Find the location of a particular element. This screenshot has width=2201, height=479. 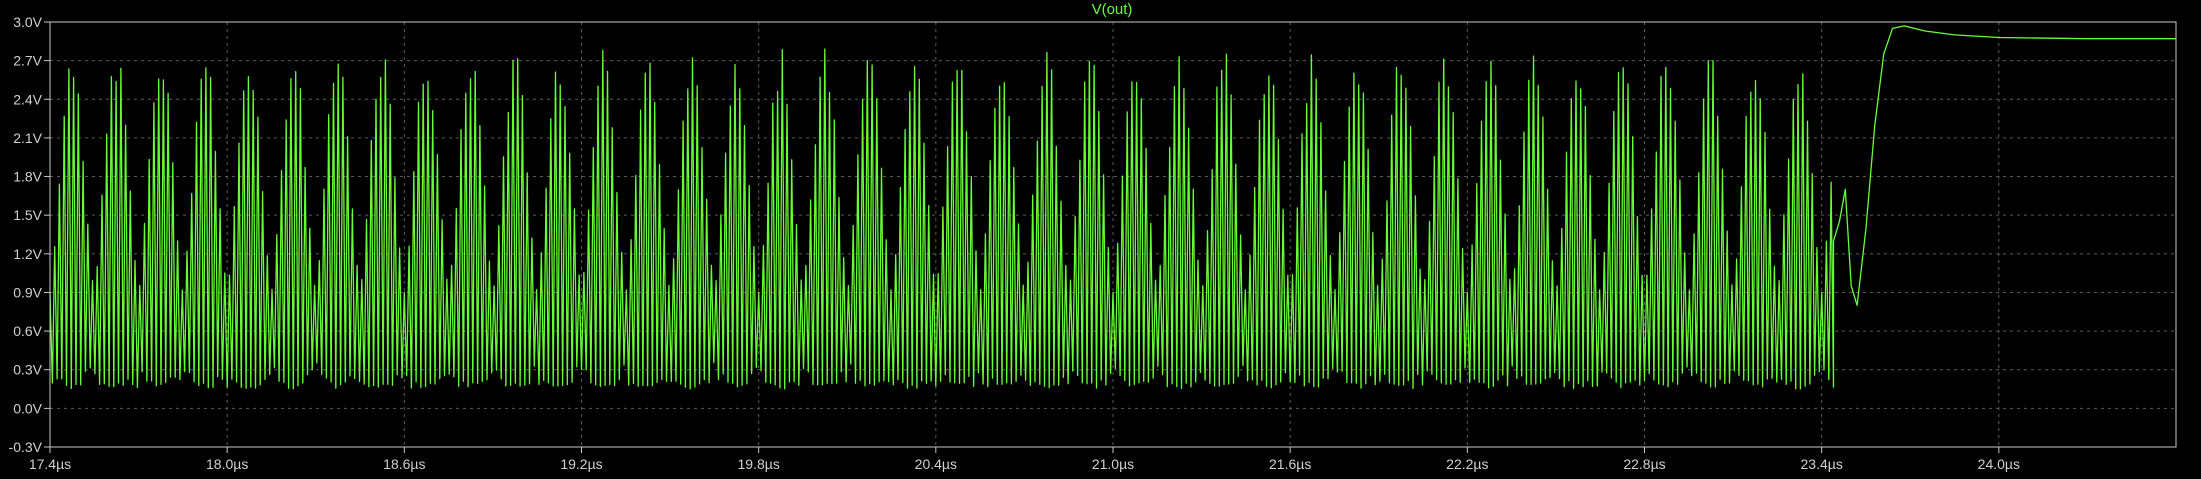

x-tick-label: 18.0µs is located at coordinates (227, 464).